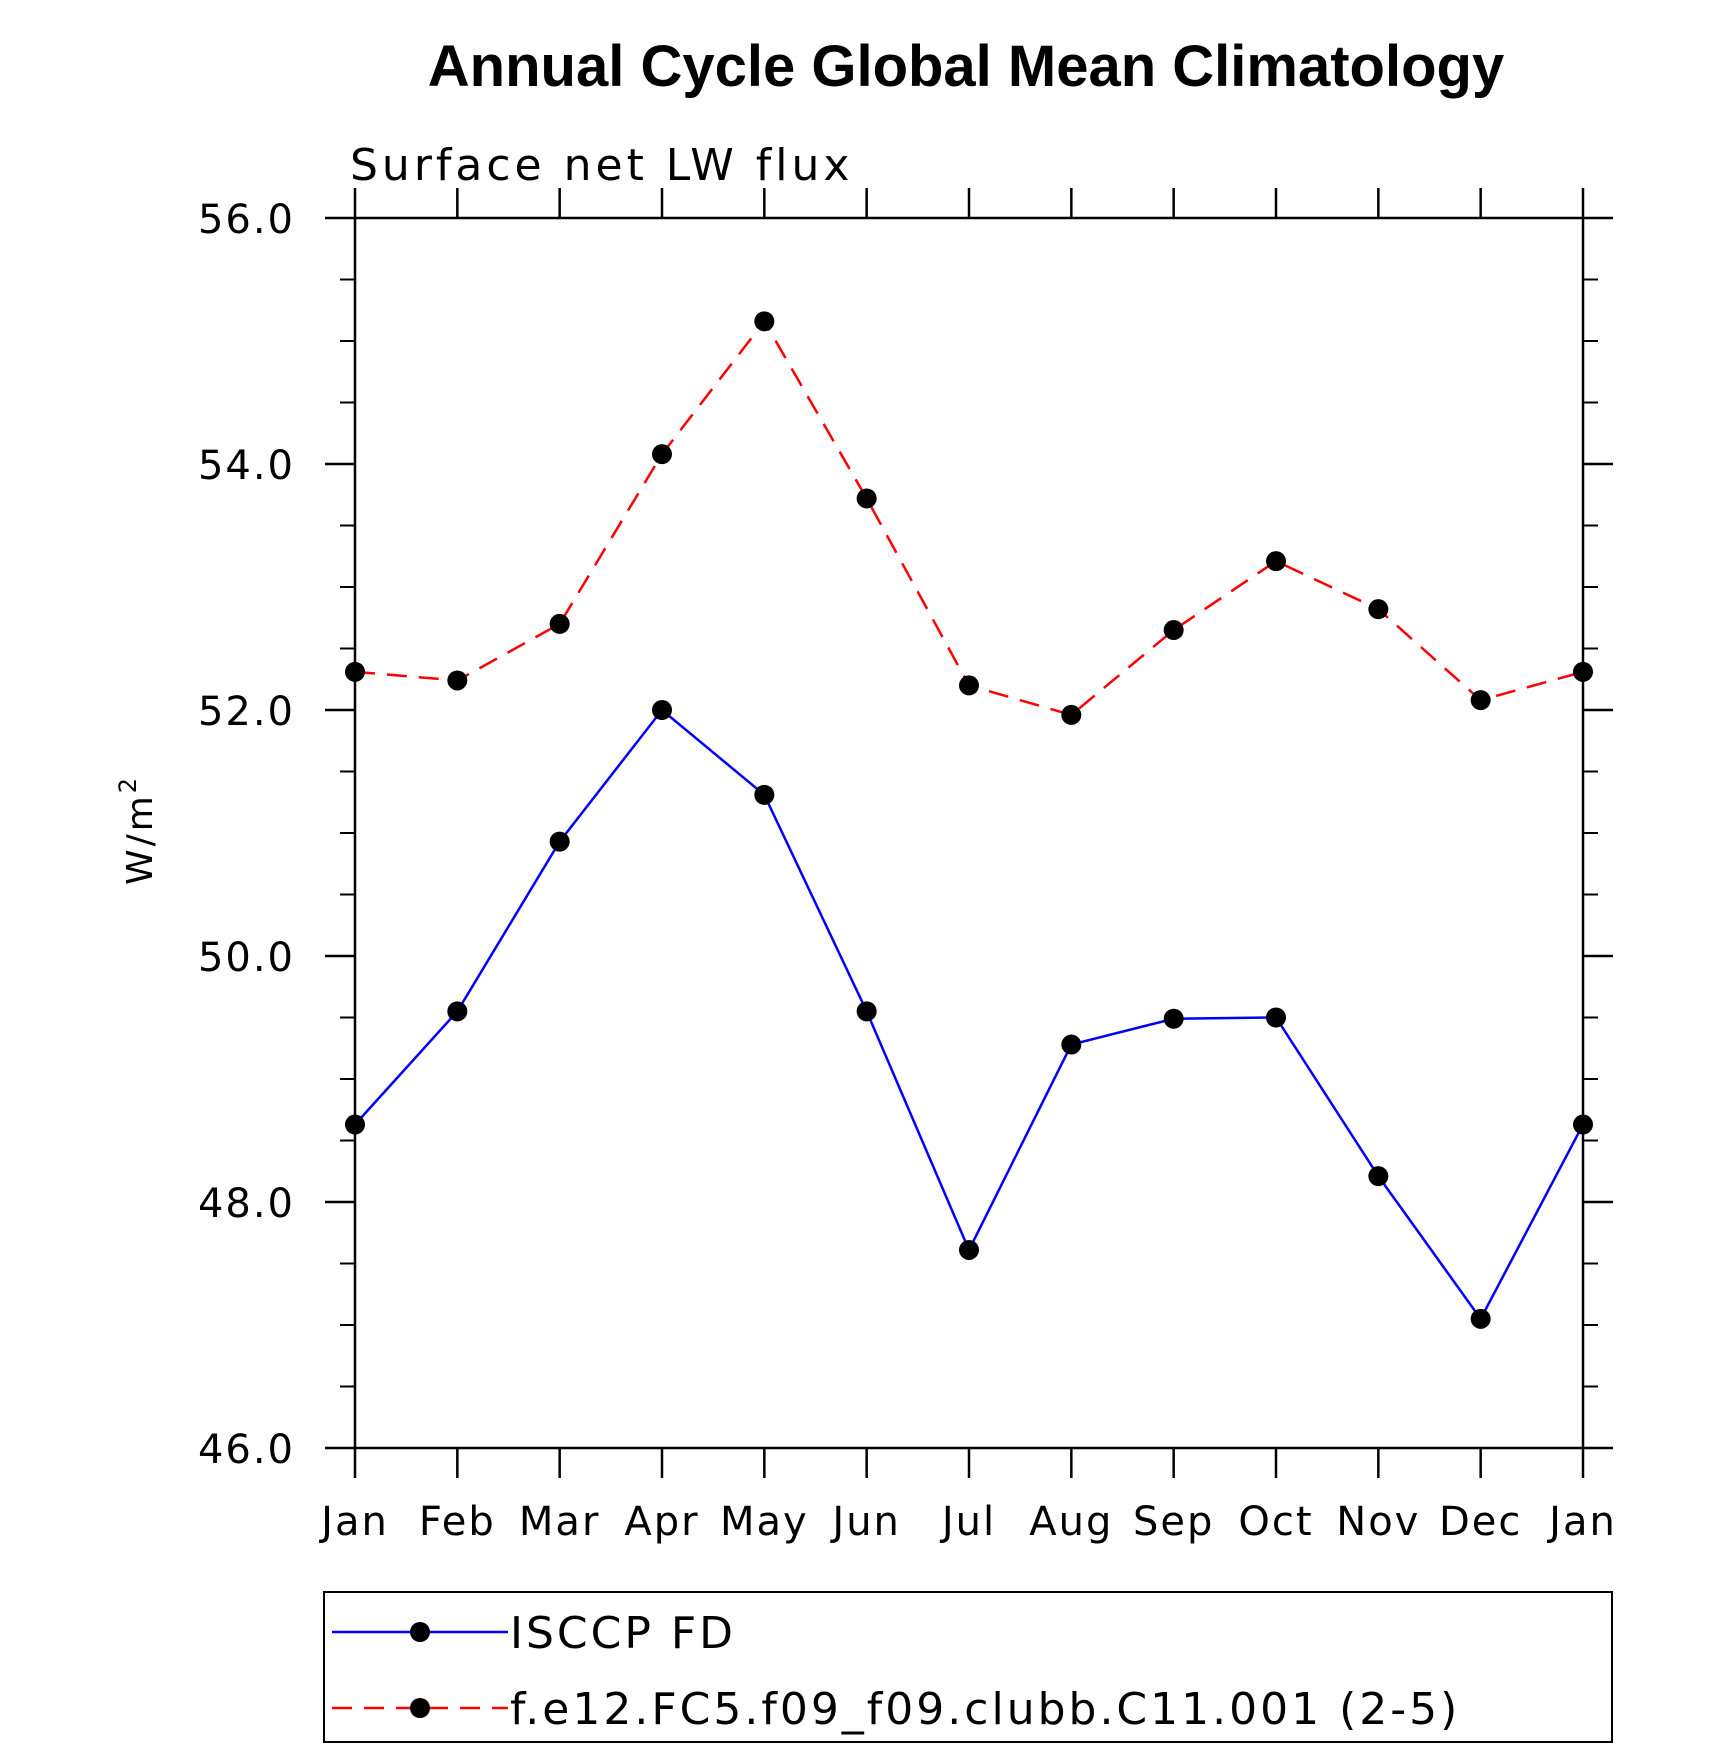 This screenshot has width=1710, height=1746. I want to click on x-tick-label: May, so click(764, 1522).